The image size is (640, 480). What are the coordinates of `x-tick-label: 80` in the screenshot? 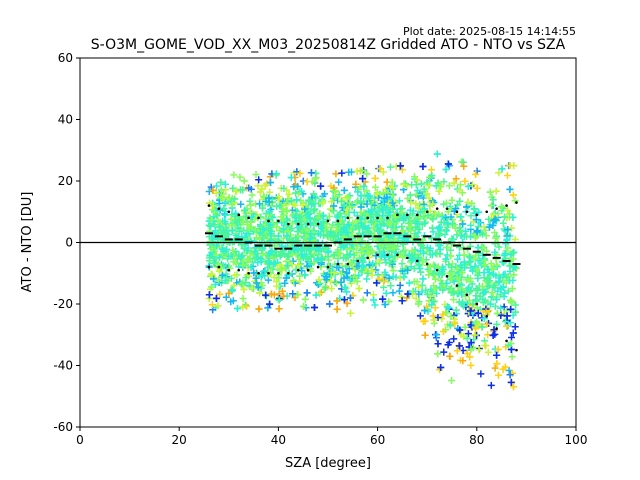 It's located at (476, 440).